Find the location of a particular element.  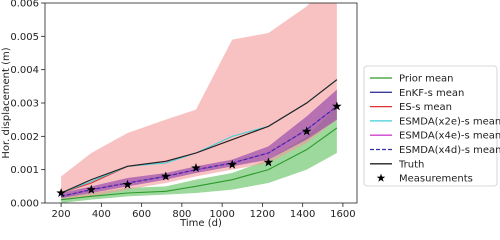

x-tick-label: 1400 is located at coordinates (302, 214).